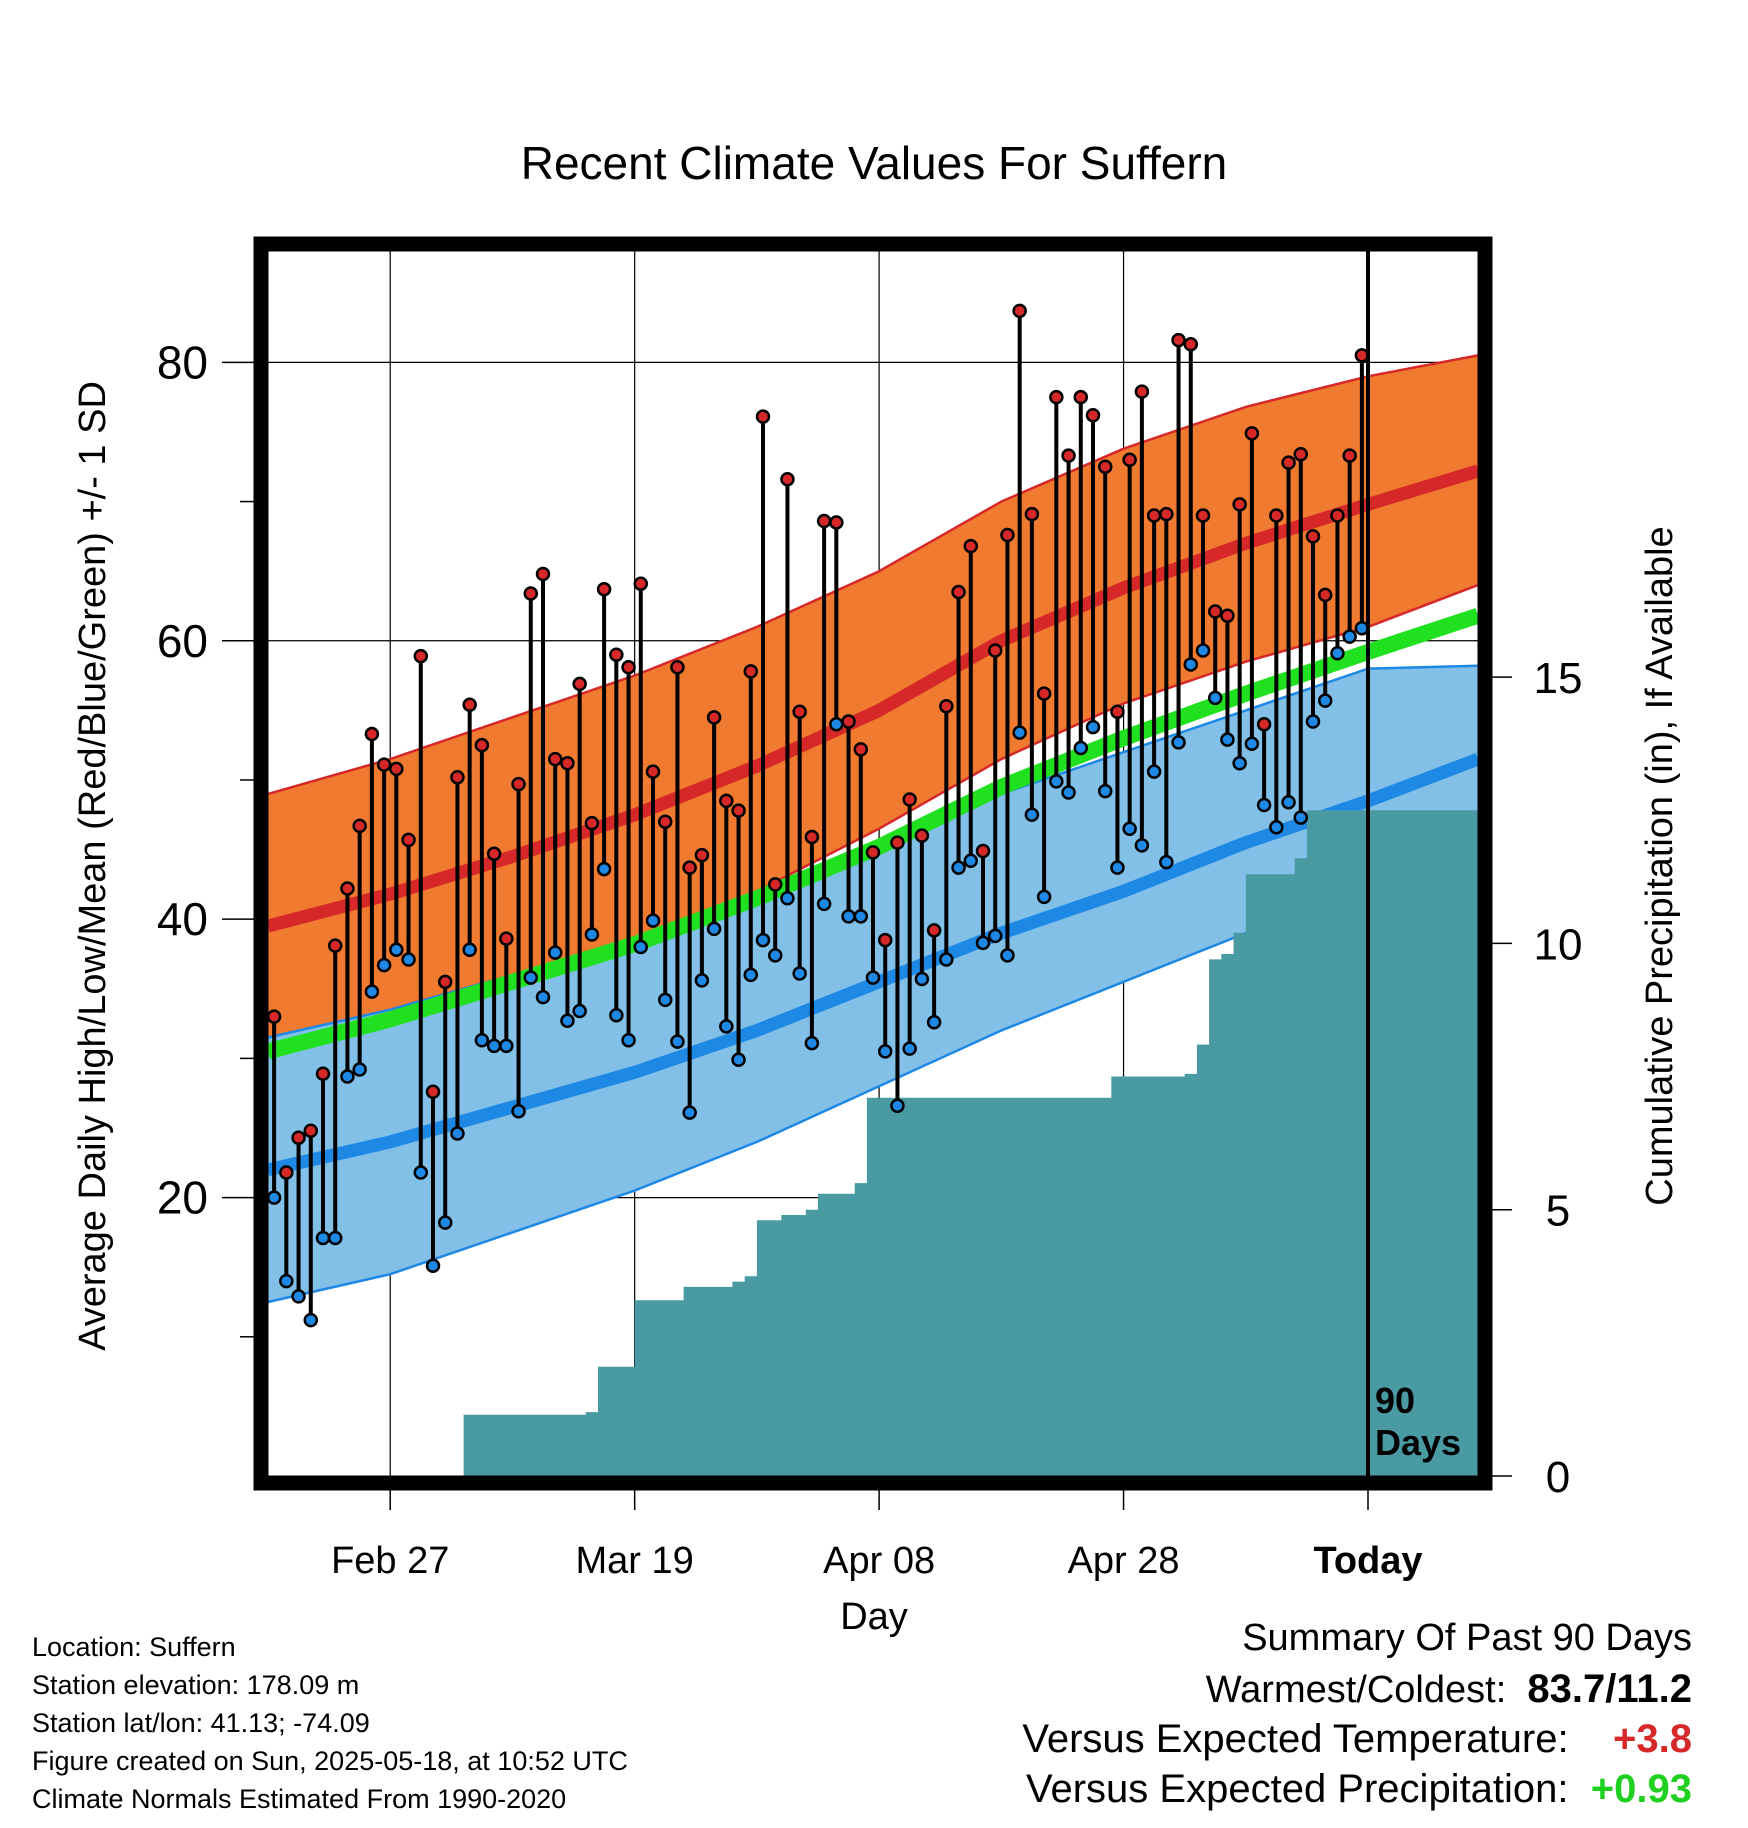 The width and height of the screenshot is (1748, 1828). What do you see at coordinates (390, 1561) in the screenshot?
I see `x-tick-label: Feb 27` at bounding box center [390, 1561].